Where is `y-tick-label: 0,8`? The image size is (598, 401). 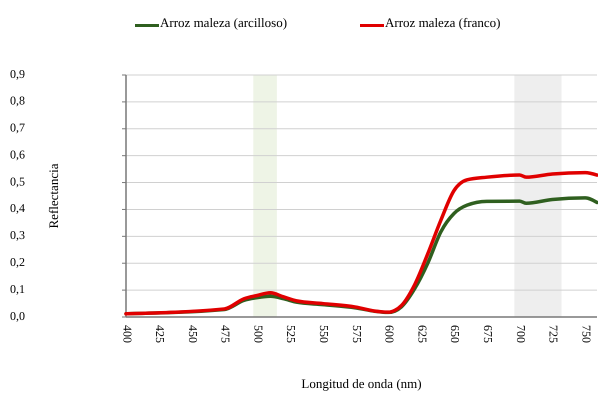 y-tick-label: 0,8 is located at coordinates (17, 101).